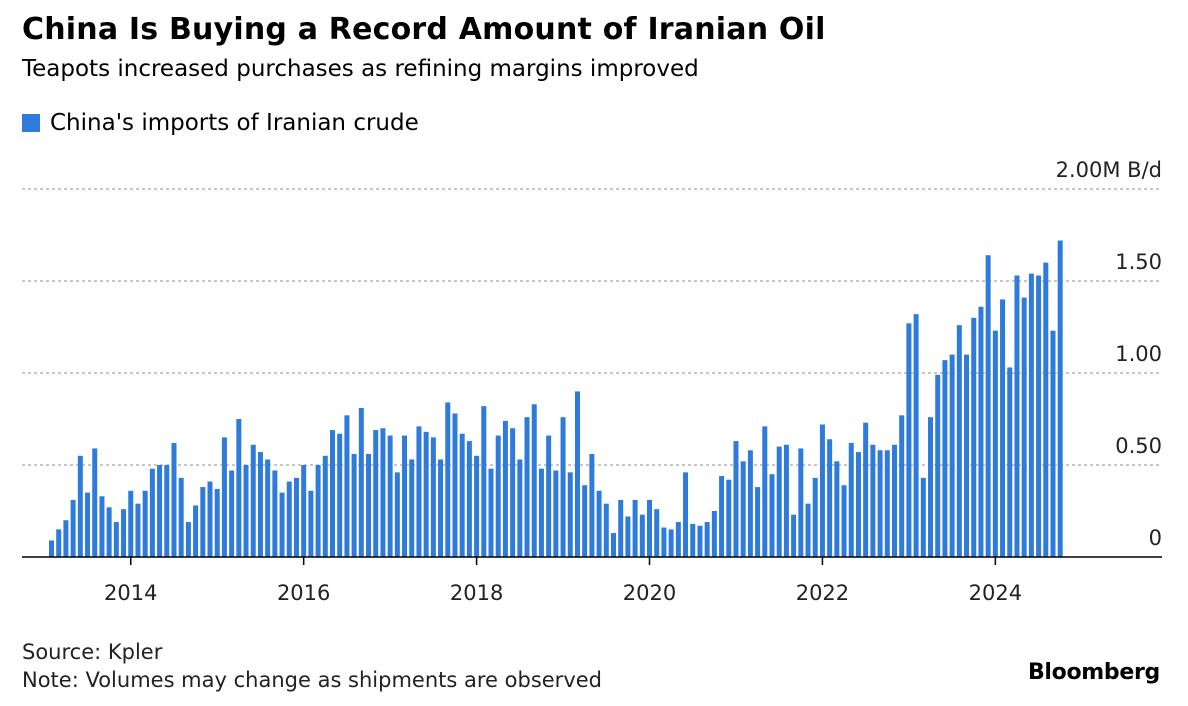 This screenshot has height=706, width=1188. Describe the element at coordinates (1093, 672) in the screenshot. I see `bloomberg-logo: Bloomberg` at that location.